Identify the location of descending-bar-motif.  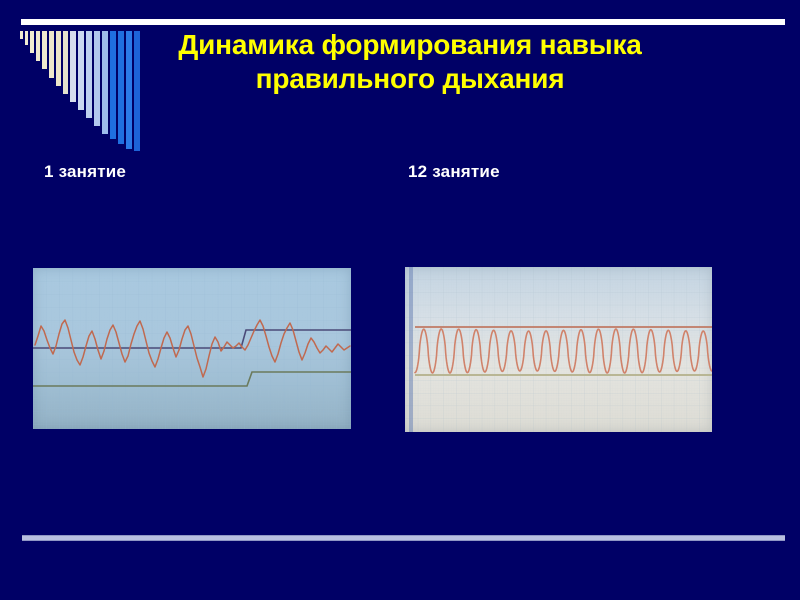
(82, 91).